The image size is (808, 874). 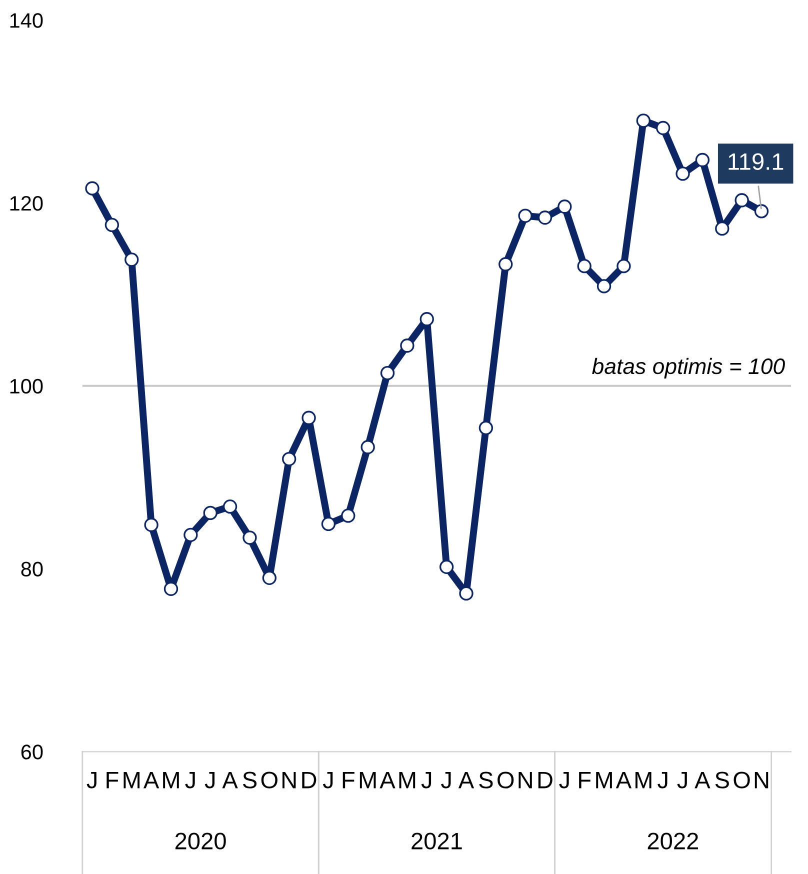 I want to click on y-tick-label: 60, so click(x=32, y=752).